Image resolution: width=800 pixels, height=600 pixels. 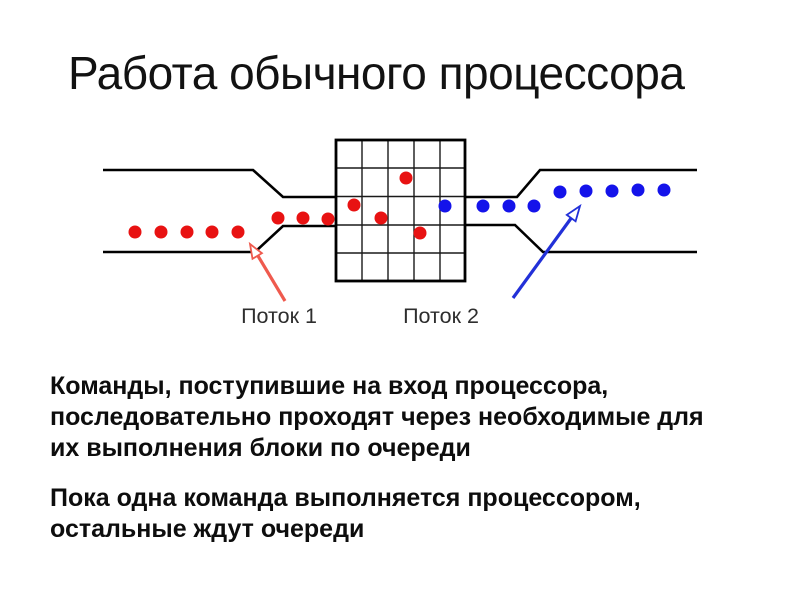 I want to click on stream1-dots, so click(x=277, y=205).